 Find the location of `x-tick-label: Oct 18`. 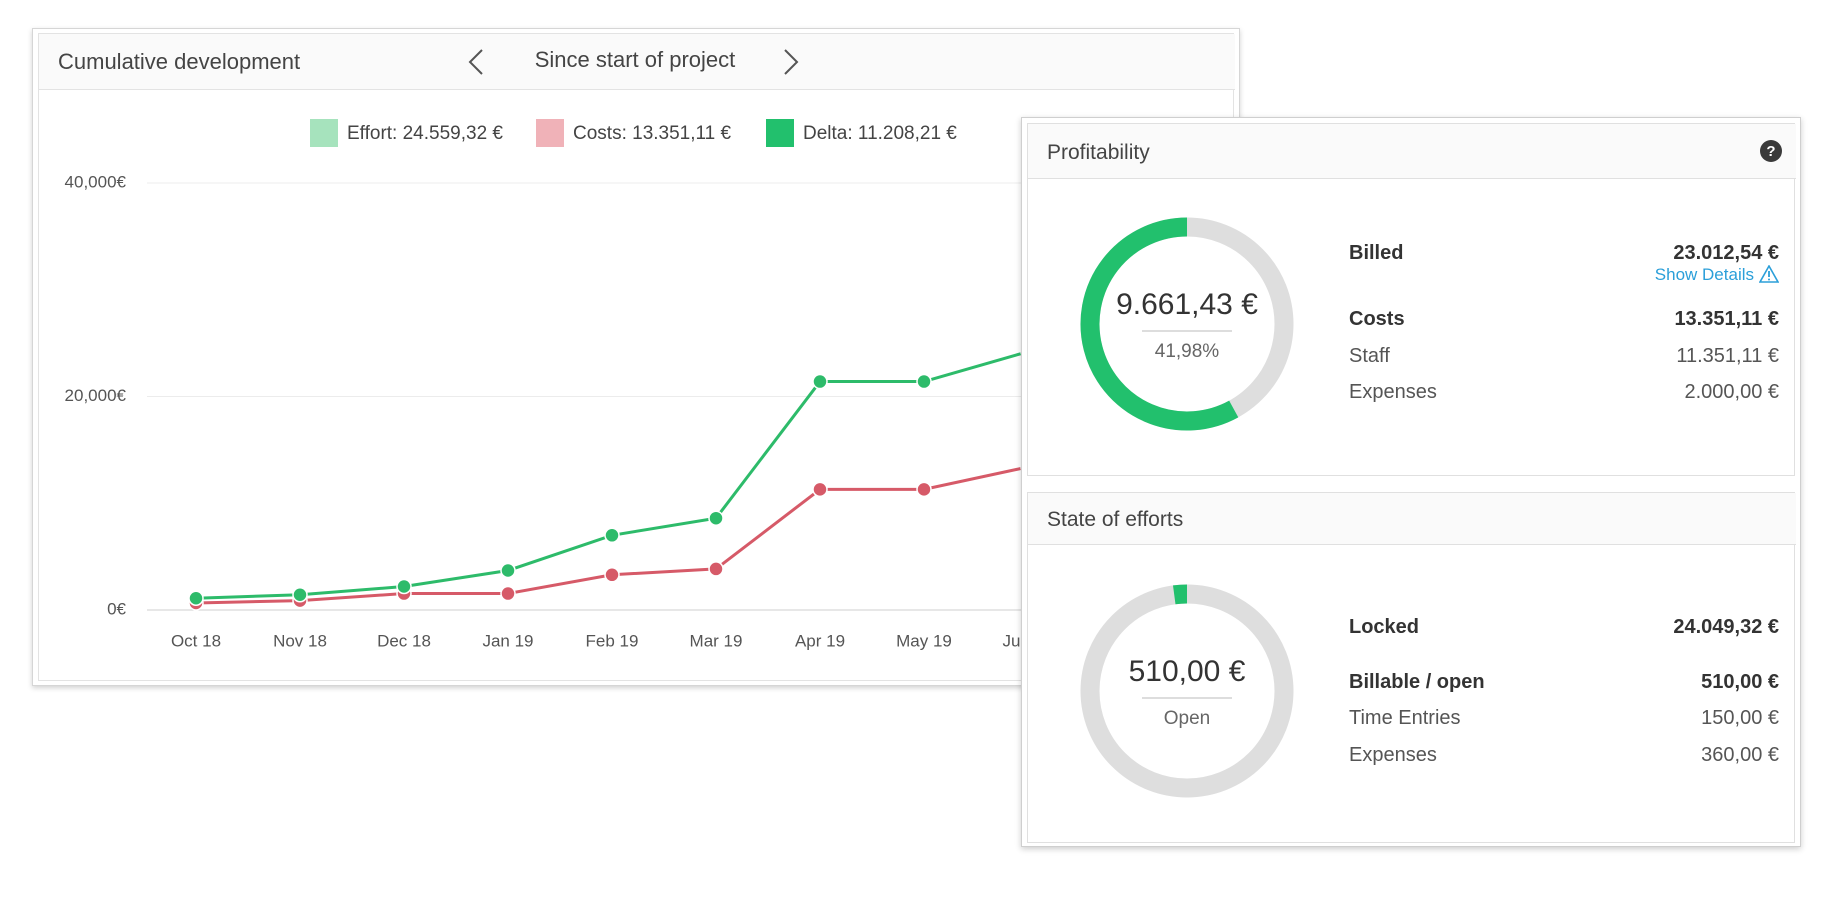

x-tick-label: Oct 18 is located at coordinates (196, 640).